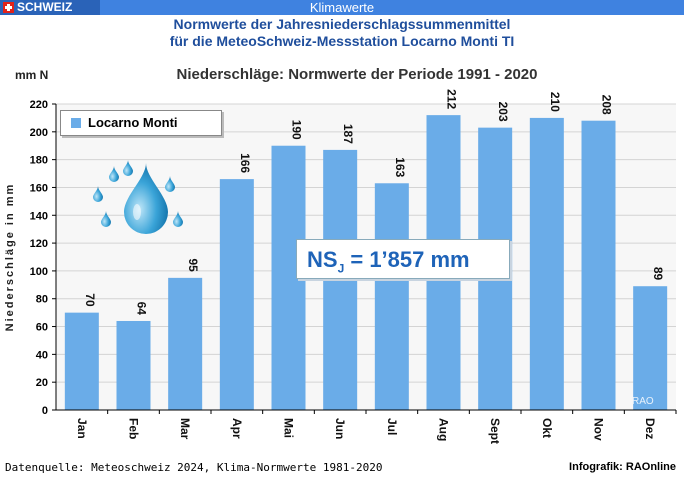 The image size is (684, 477). What do you see at coordinates (547, 428) in the screenshot?
I see `x-tick-label: Okt` at bounding box center [547, 428].